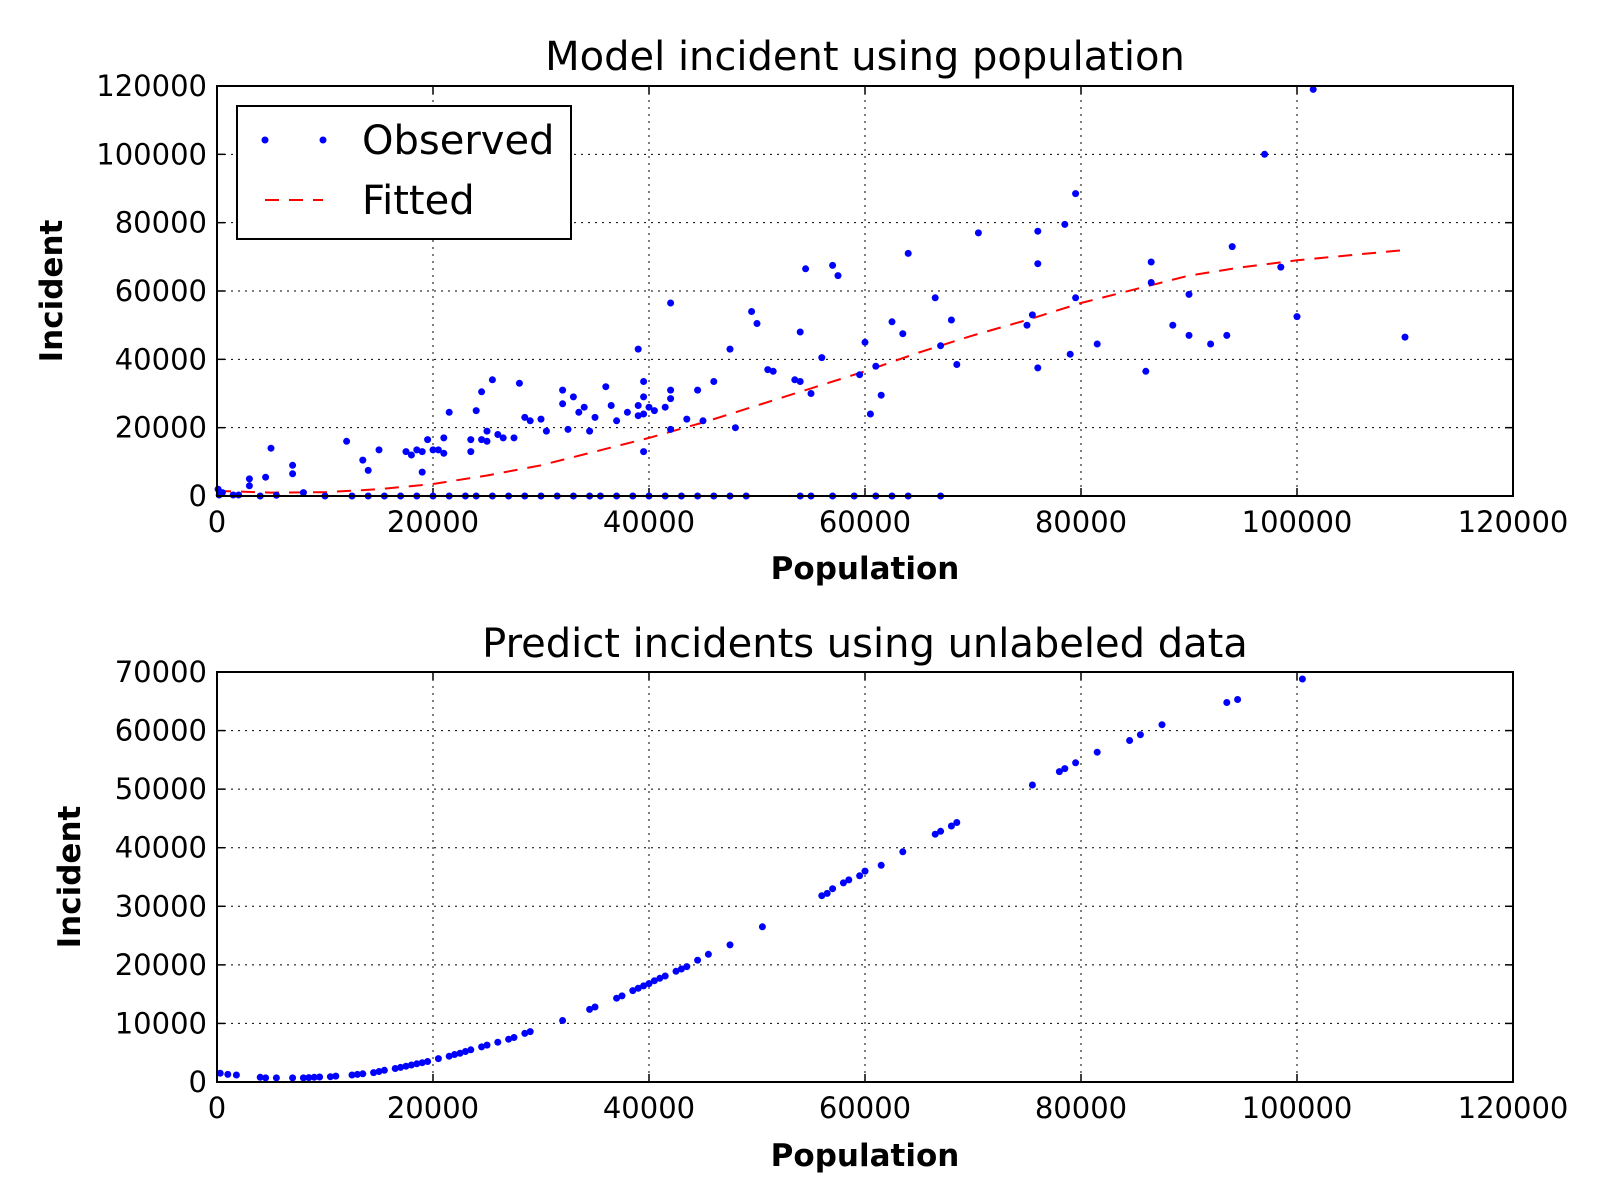 The height and width of the screenshot is (1200, 1600). I want to click on y-tick-label: 20000, so click(161, 428).